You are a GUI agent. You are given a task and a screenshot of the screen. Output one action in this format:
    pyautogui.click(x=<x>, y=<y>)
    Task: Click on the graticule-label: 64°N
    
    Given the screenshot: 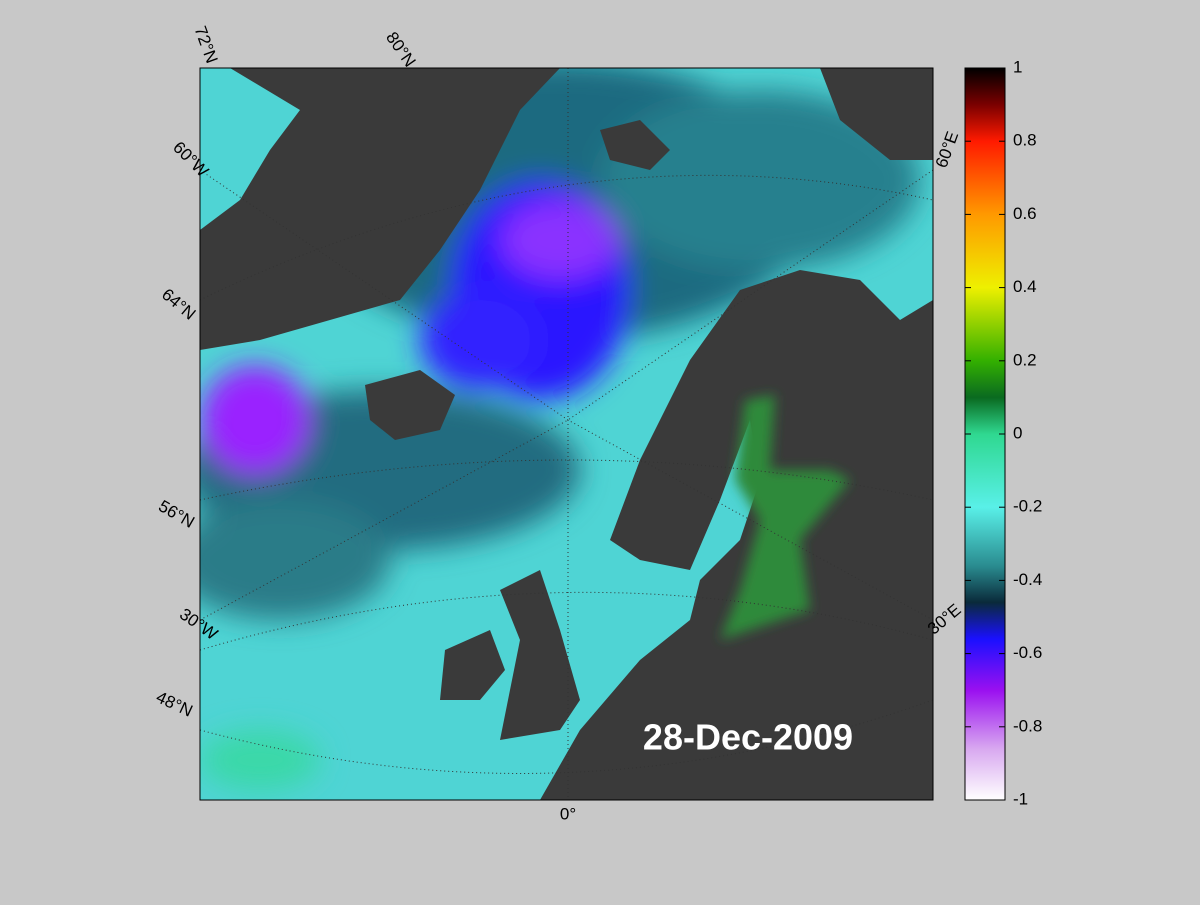 What is the action you would take?
    pyautogui.click(x=178, y=304)
    